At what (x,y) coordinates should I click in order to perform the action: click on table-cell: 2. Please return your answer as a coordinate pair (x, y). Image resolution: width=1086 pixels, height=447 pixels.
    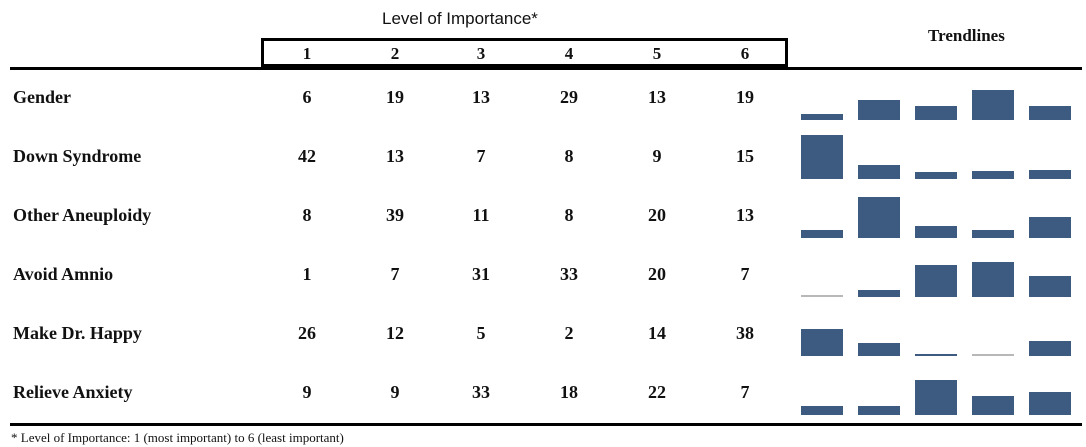
    Looking at the image, I should click on (569, 333).